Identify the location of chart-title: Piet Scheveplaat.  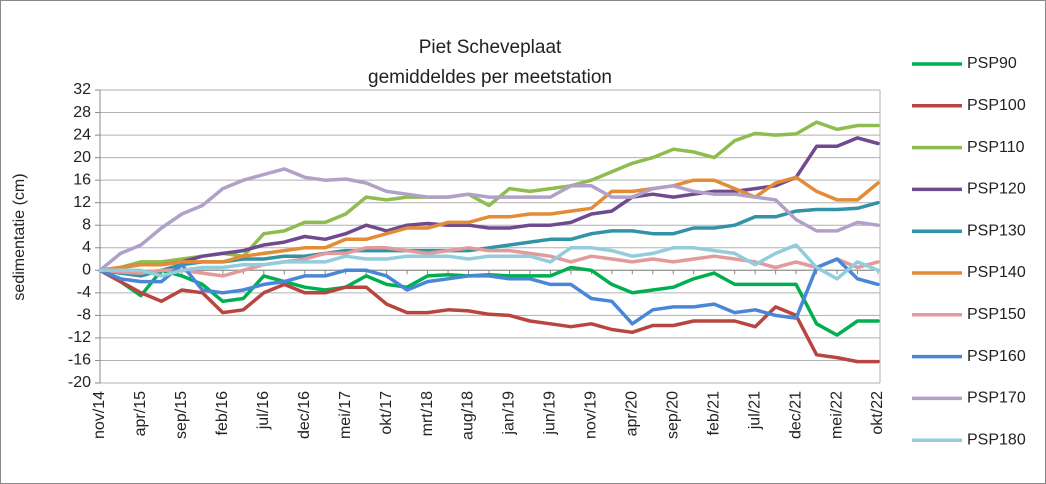
(490, 47).